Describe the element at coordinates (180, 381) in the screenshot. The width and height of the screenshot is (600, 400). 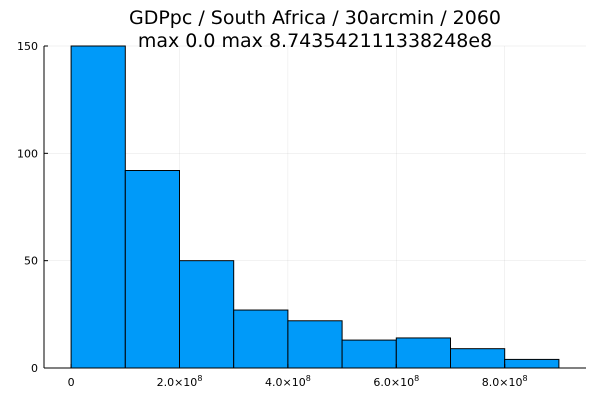
I see `x-tick-label-1: 2.0×10⁸` at that location.